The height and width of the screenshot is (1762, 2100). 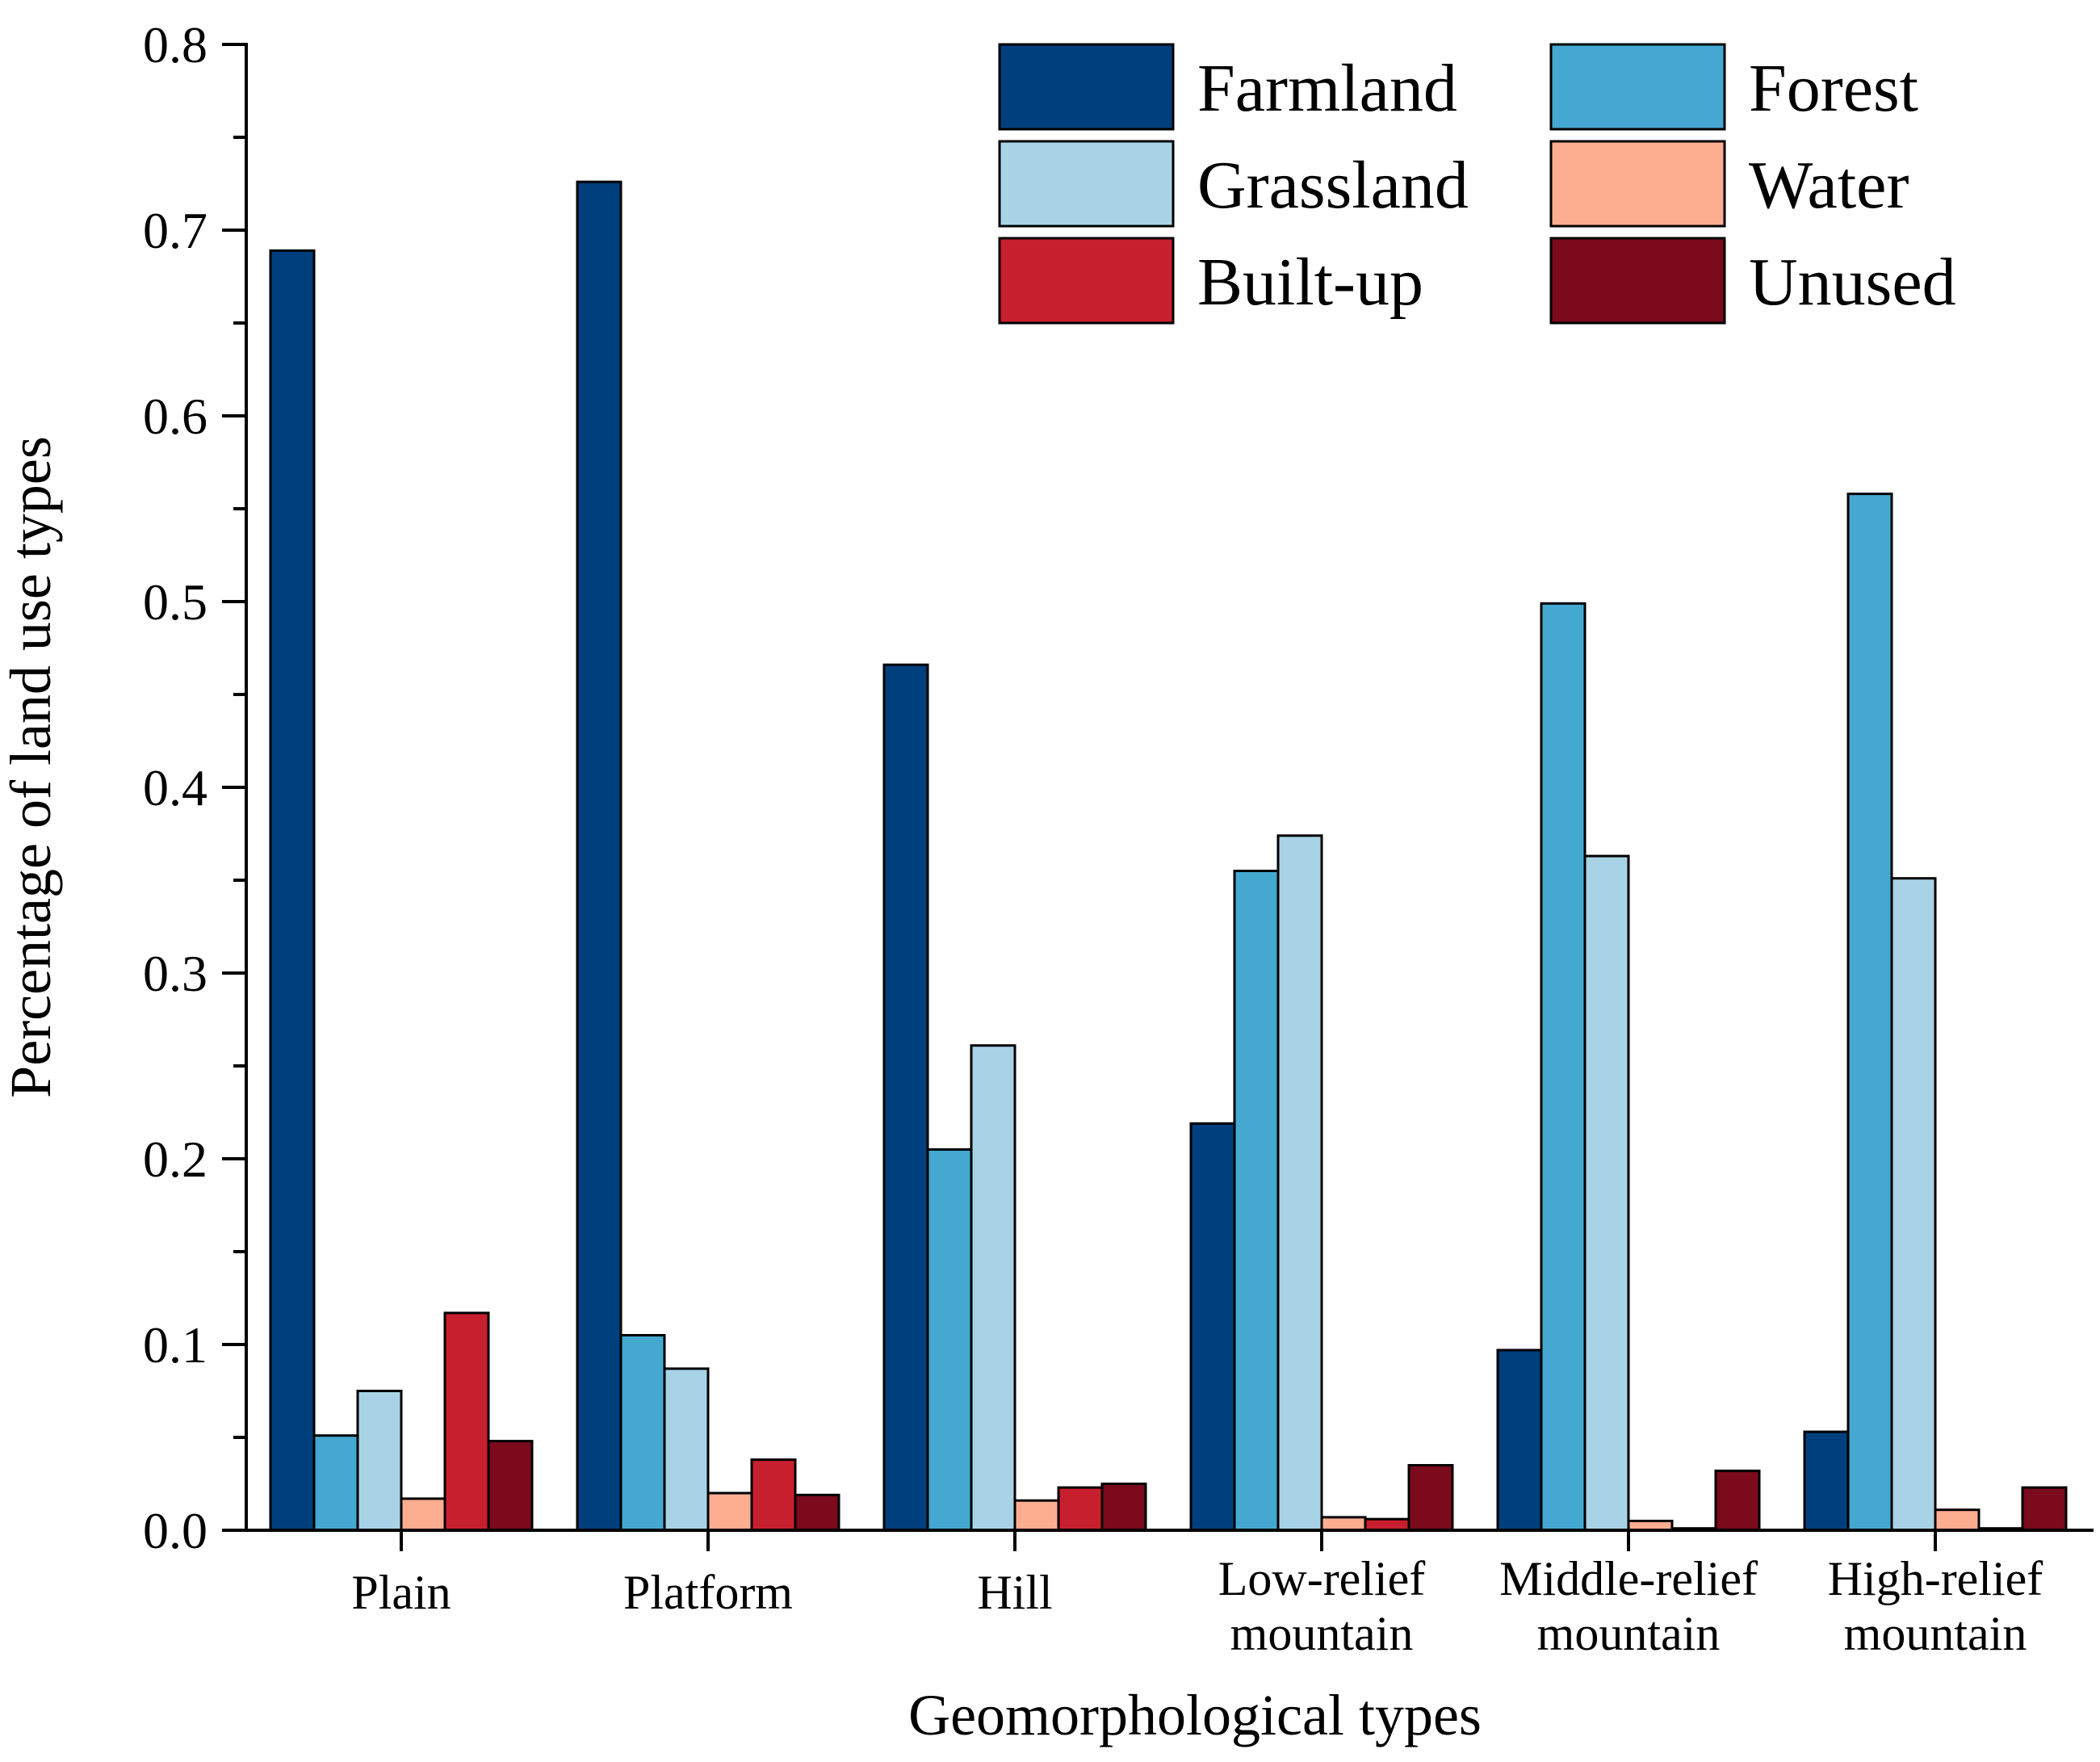 What do you see at coordinates (1086, 184) in the screenshot?
I see `legend-swatch-grassland` at bounding box center [1086, 184].